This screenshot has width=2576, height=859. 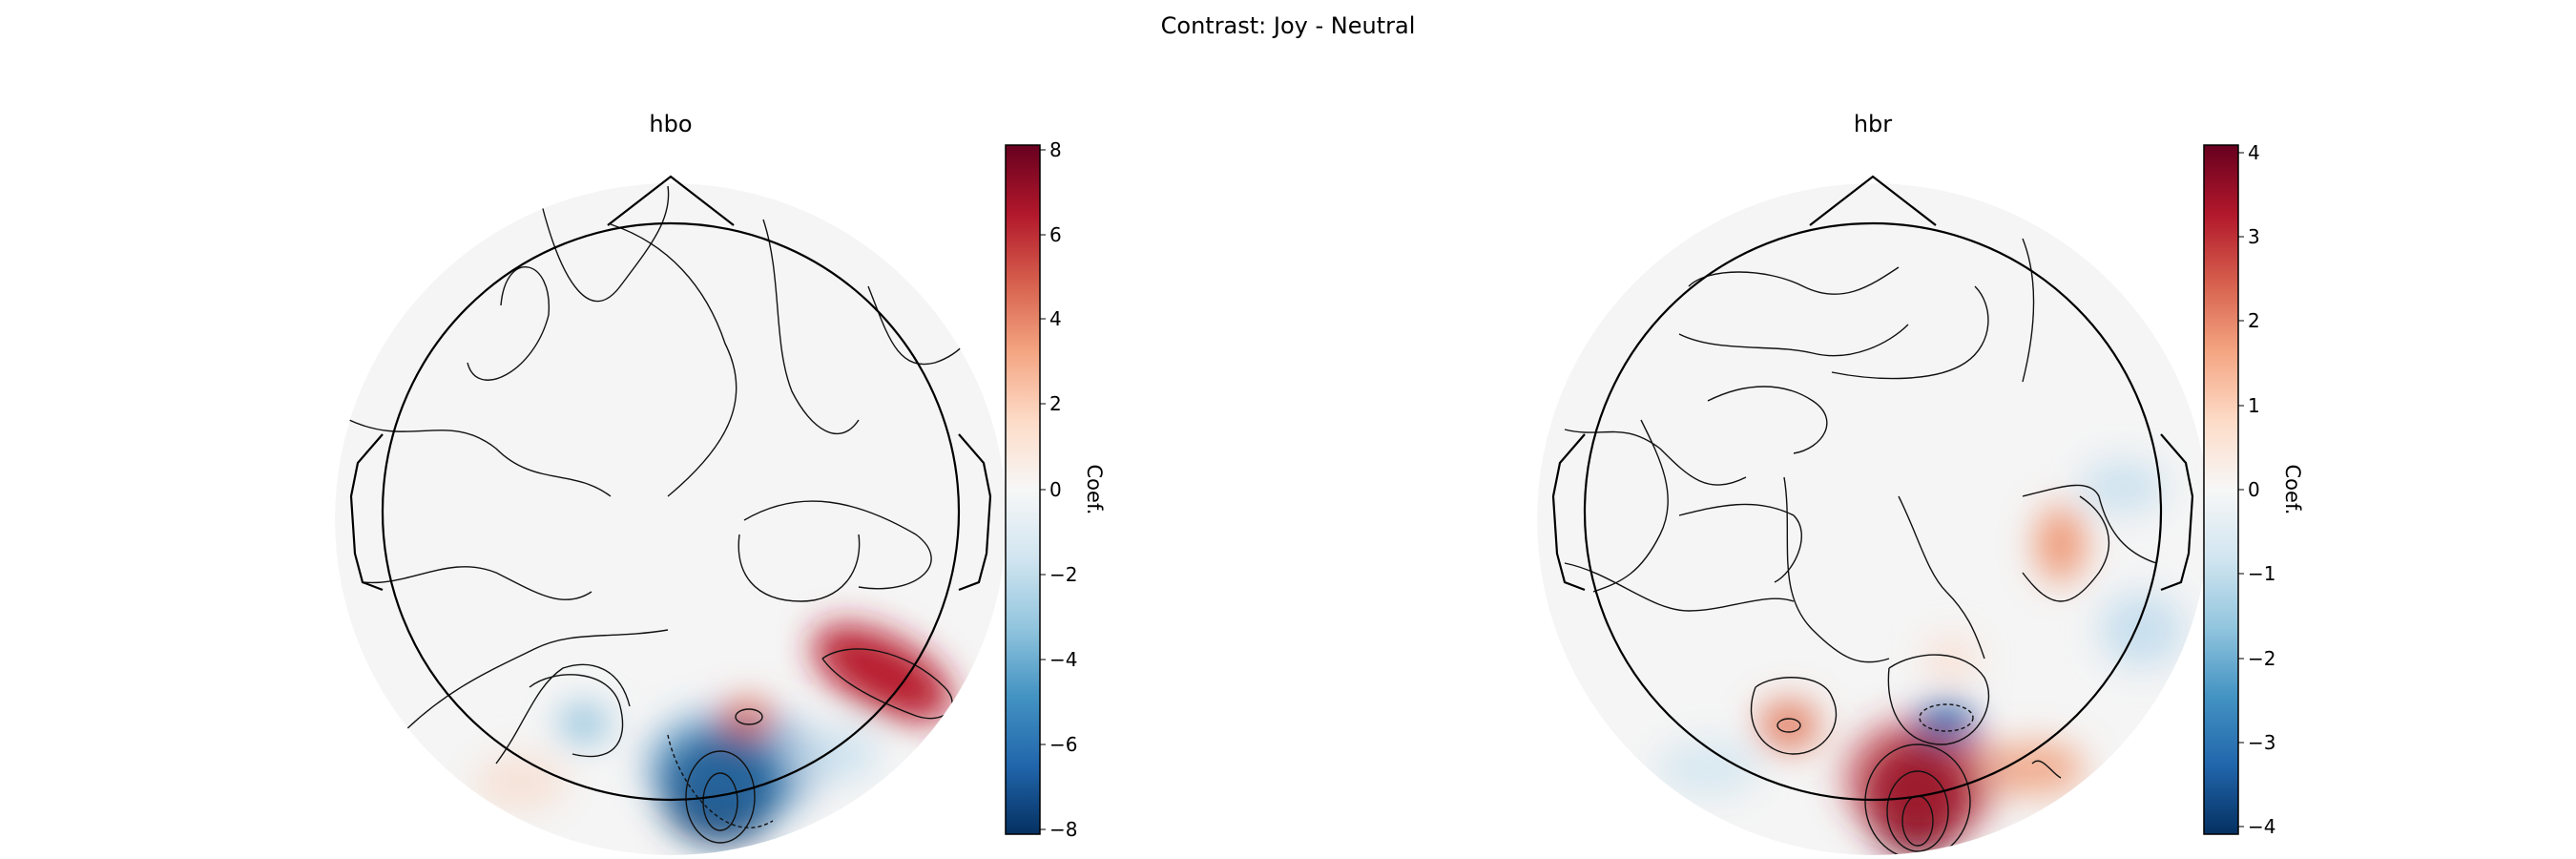 What do you see at coordinates (2123, 486) in the screenshot?
I see `blob-right-upper-negative` at bounding box center [2123, 486].